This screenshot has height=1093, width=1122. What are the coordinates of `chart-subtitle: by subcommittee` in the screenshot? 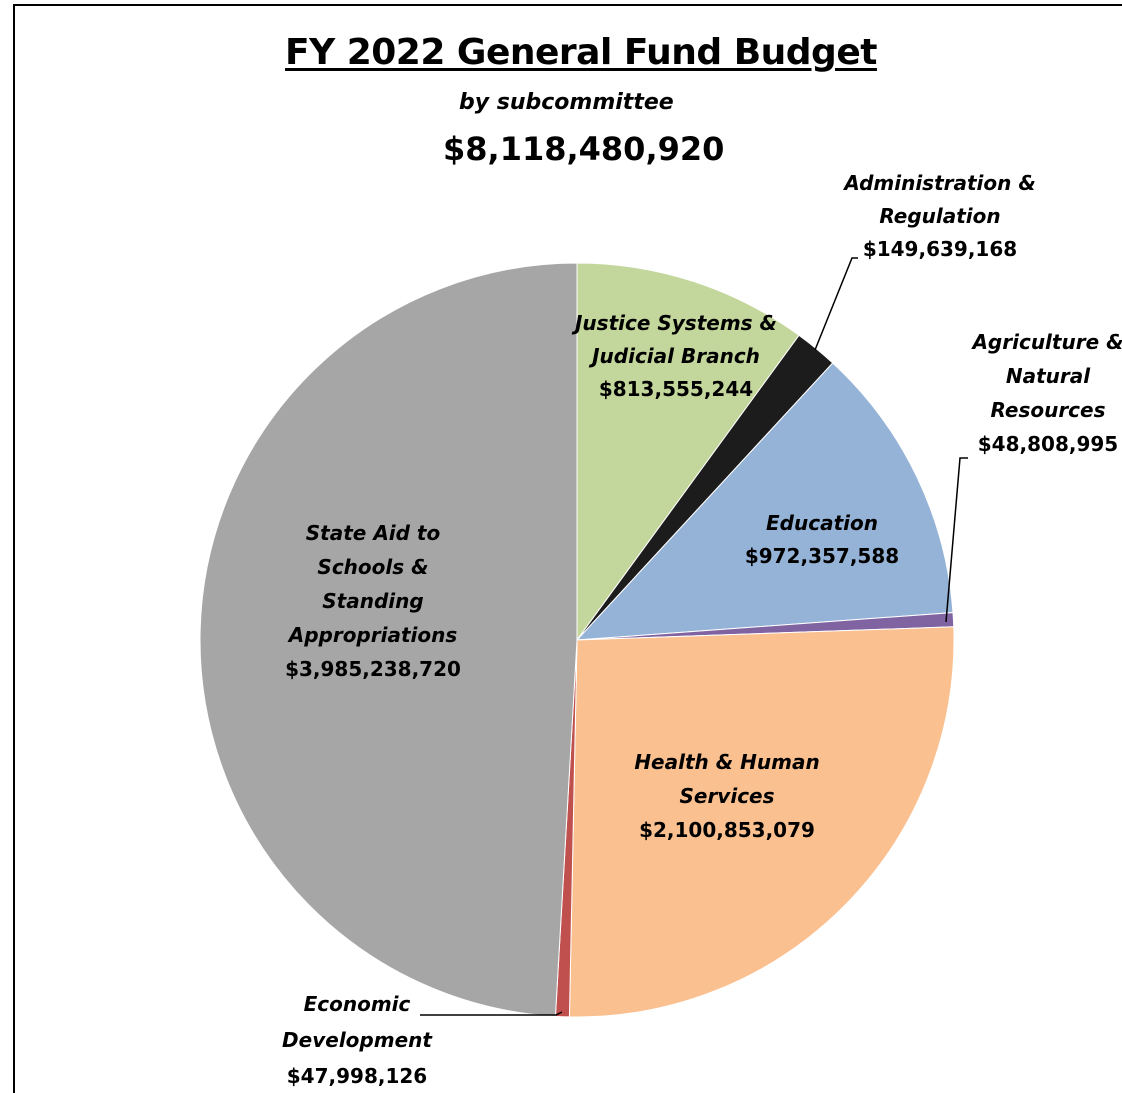 It's located at (566, 102).